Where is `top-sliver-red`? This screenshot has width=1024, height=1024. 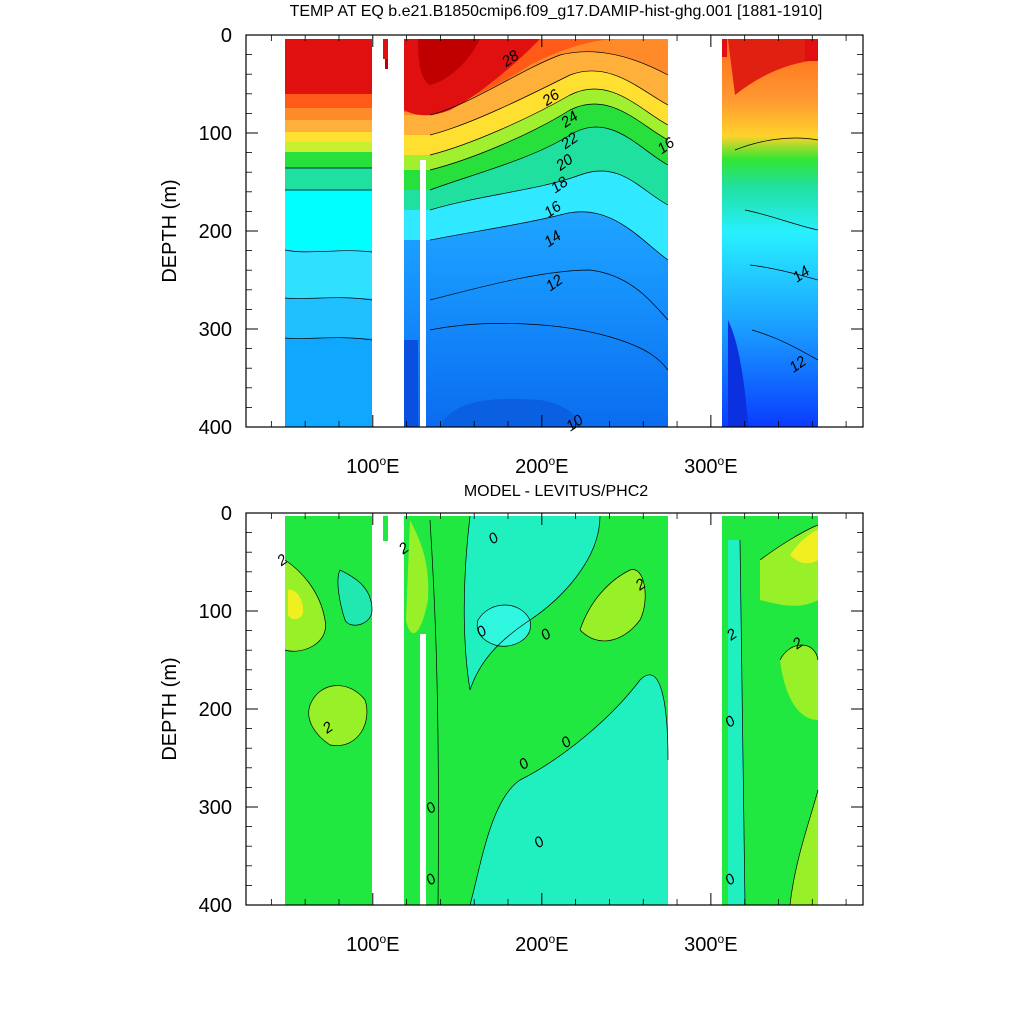 top-sliver-red is located at coordinates (385, 49).